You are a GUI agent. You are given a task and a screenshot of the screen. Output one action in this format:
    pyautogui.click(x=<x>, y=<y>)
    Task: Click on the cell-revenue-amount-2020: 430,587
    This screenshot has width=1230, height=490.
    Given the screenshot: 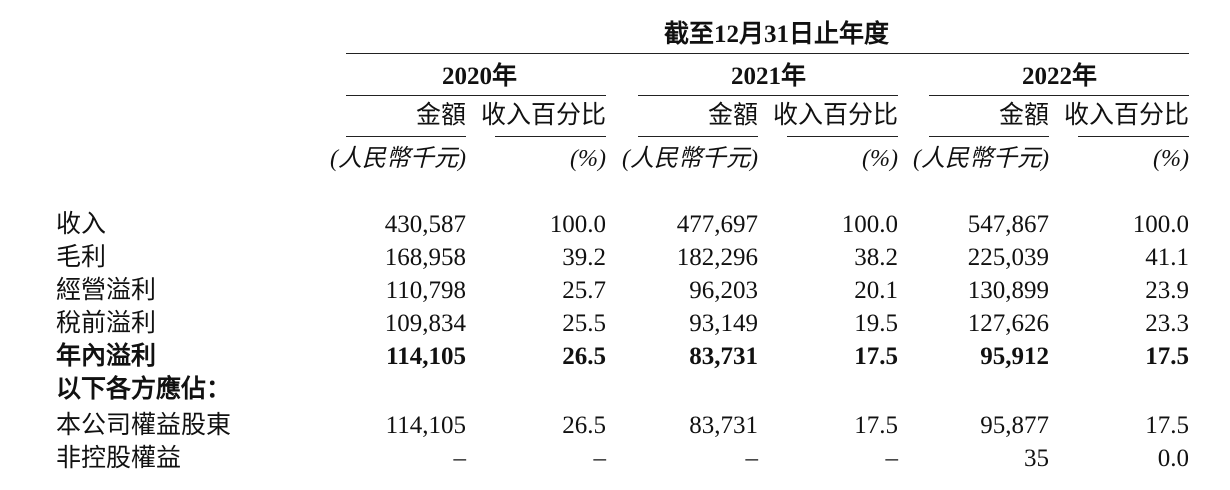 What is the action you would take?
    pyautogui.click(x=425, y=224)
    